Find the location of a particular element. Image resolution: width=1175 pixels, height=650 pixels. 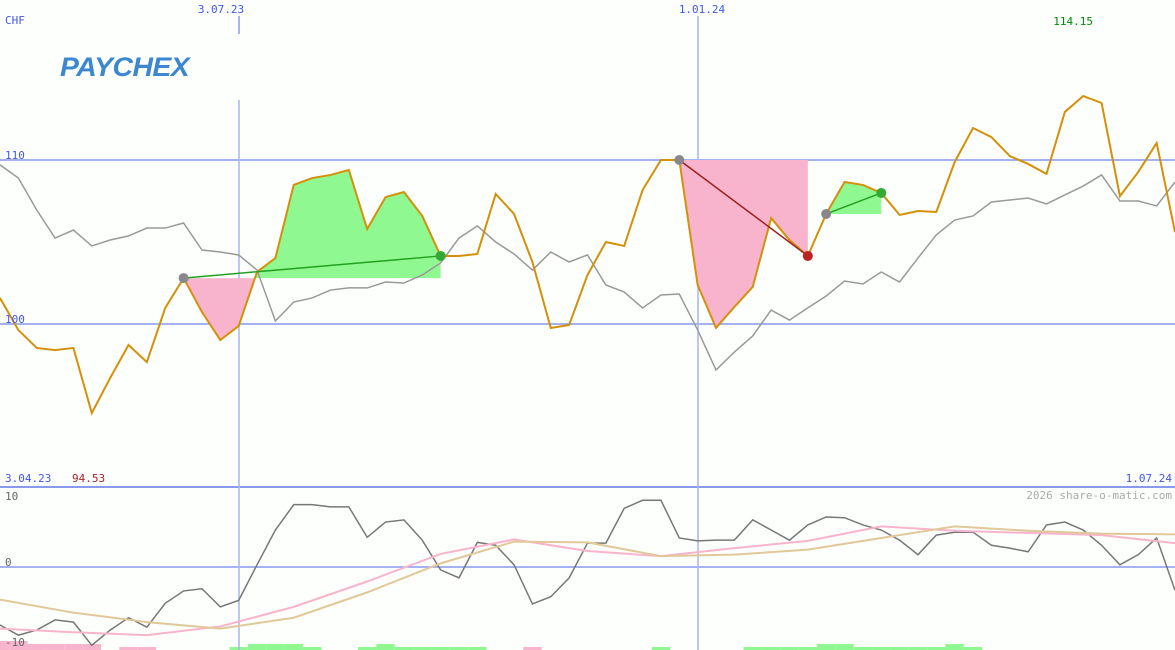

x-tick-label-end: 1.07.24 is located at coordinates (1149, 478).